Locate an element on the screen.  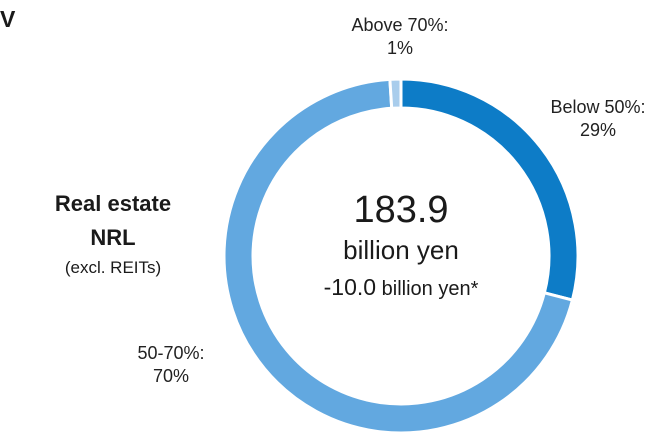
label-above-70-value: 1% is located at coordinates (399, 48).